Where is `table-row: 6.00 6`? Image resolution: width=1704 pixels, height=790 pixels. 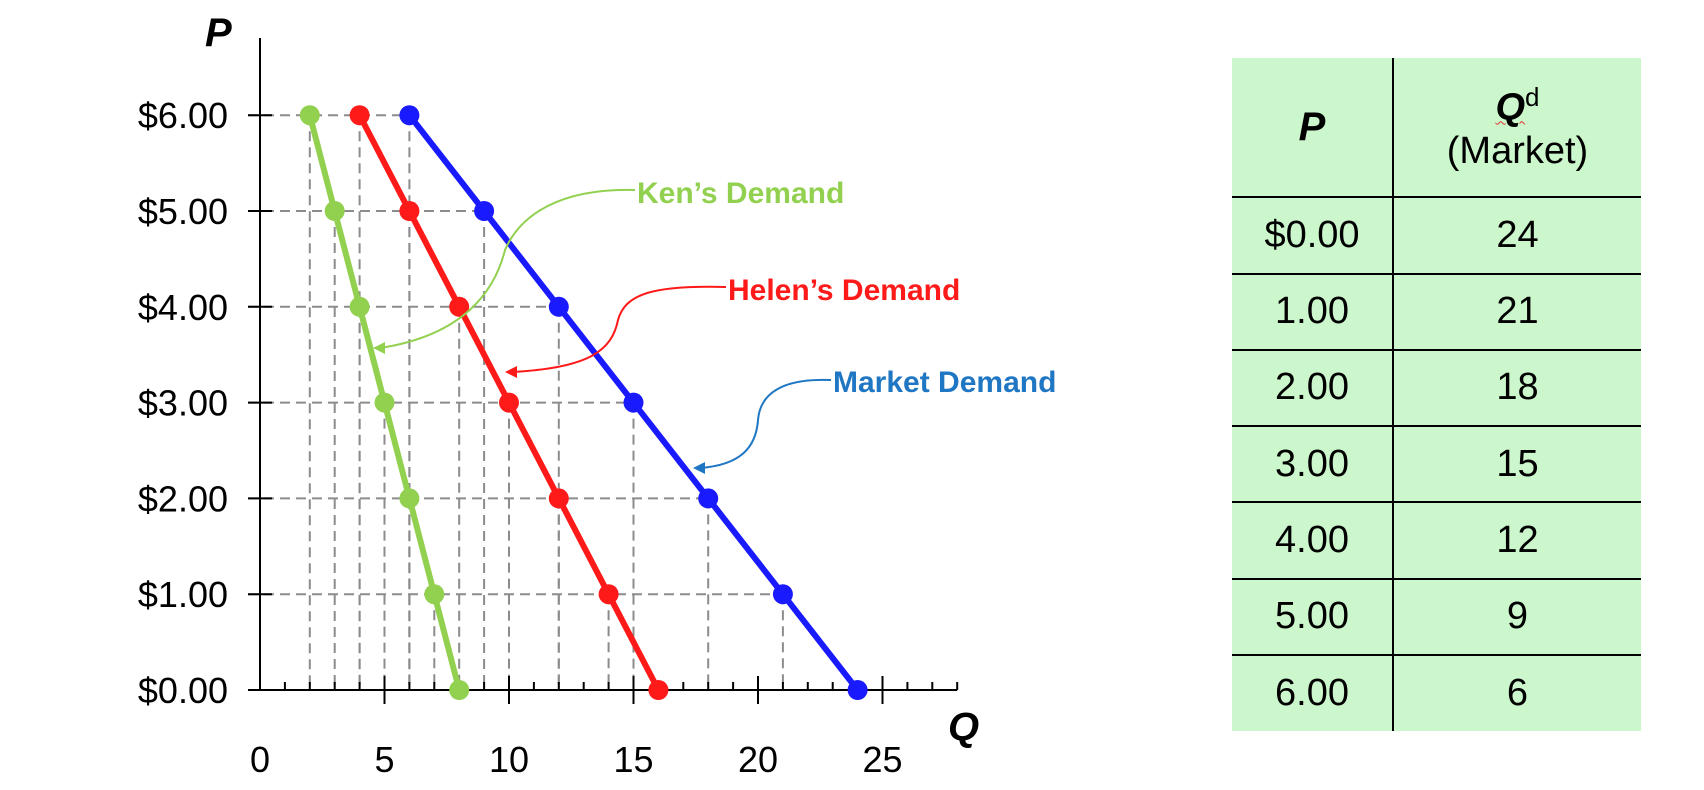
table-row: 6.00 6 is located at coordinates (1436, 692).